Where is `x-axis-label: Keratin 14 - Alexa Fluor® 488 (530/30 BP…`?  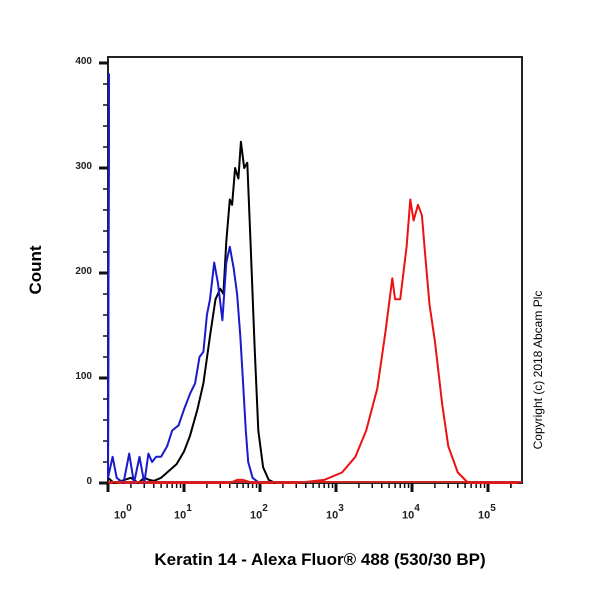
x-axis-label: Keratin 14 - Alexa Fluor® 488 (530/30 BP… is located at coordinates (320, 559).